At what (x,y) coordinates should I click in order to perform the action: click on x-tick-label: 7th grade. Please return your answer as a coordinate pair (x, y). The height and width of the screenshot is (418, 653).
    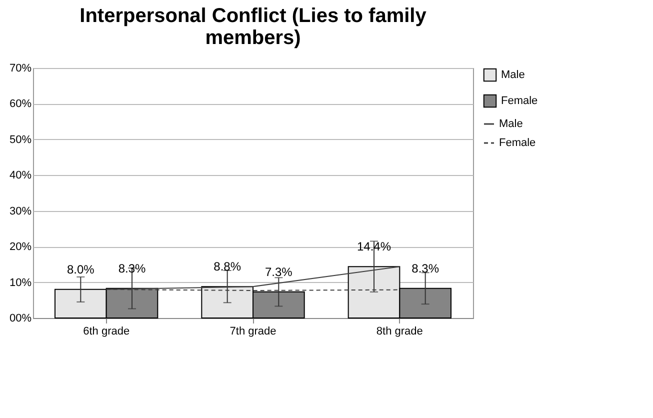
    Looking at the image, I should click on (253, 332).